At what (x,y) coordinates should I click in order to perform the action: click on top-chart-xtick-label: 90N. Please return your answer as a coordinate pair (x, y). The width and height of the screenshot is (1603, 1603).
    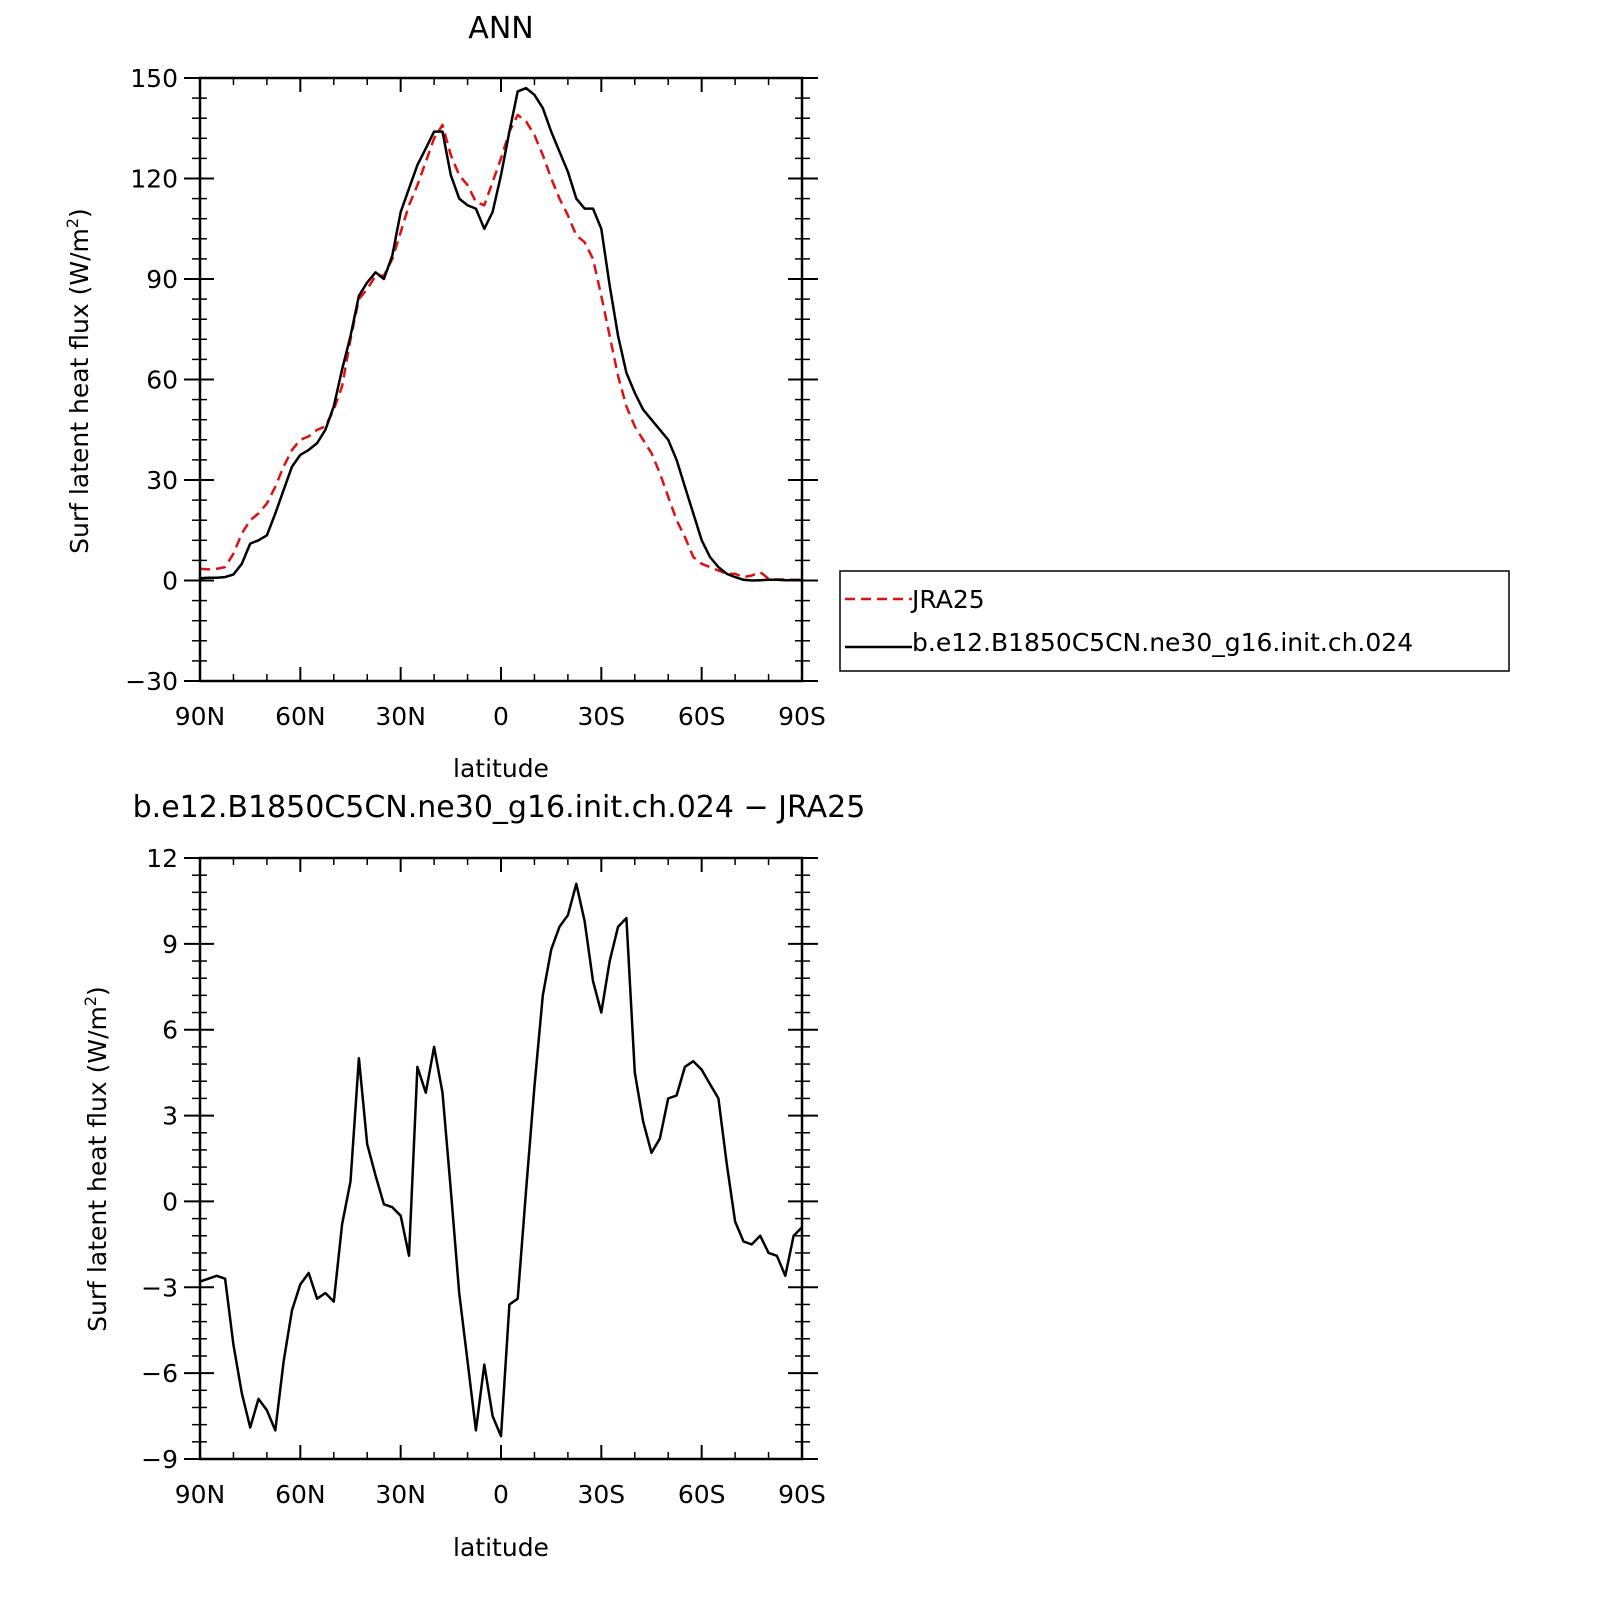
    Looking at the image, I should click on (200, 716).